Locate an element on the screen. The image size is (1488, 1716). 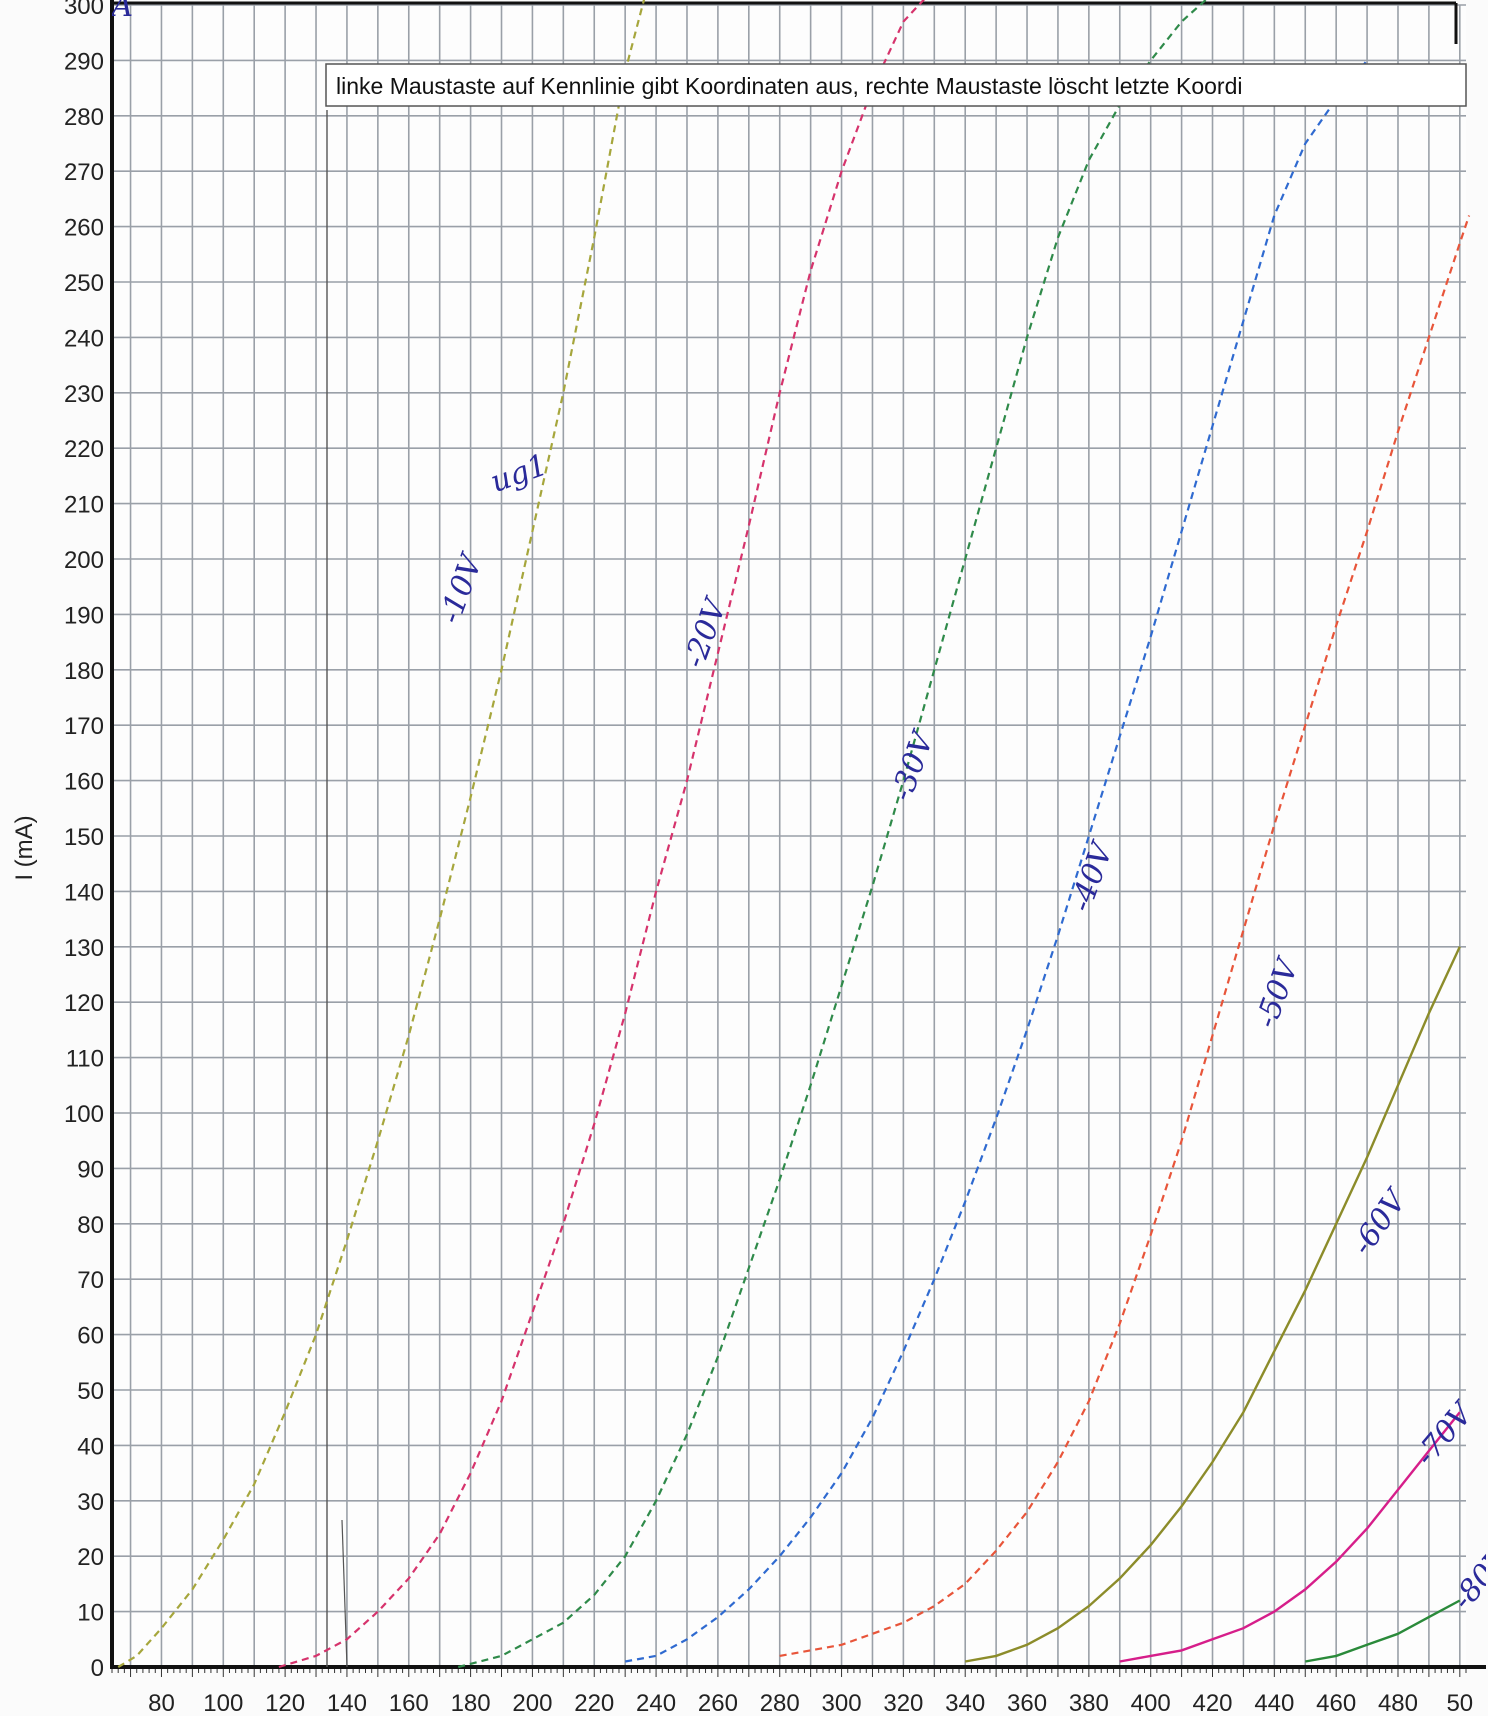
y-tick-label: 300 is located at coordinates (84, 10).